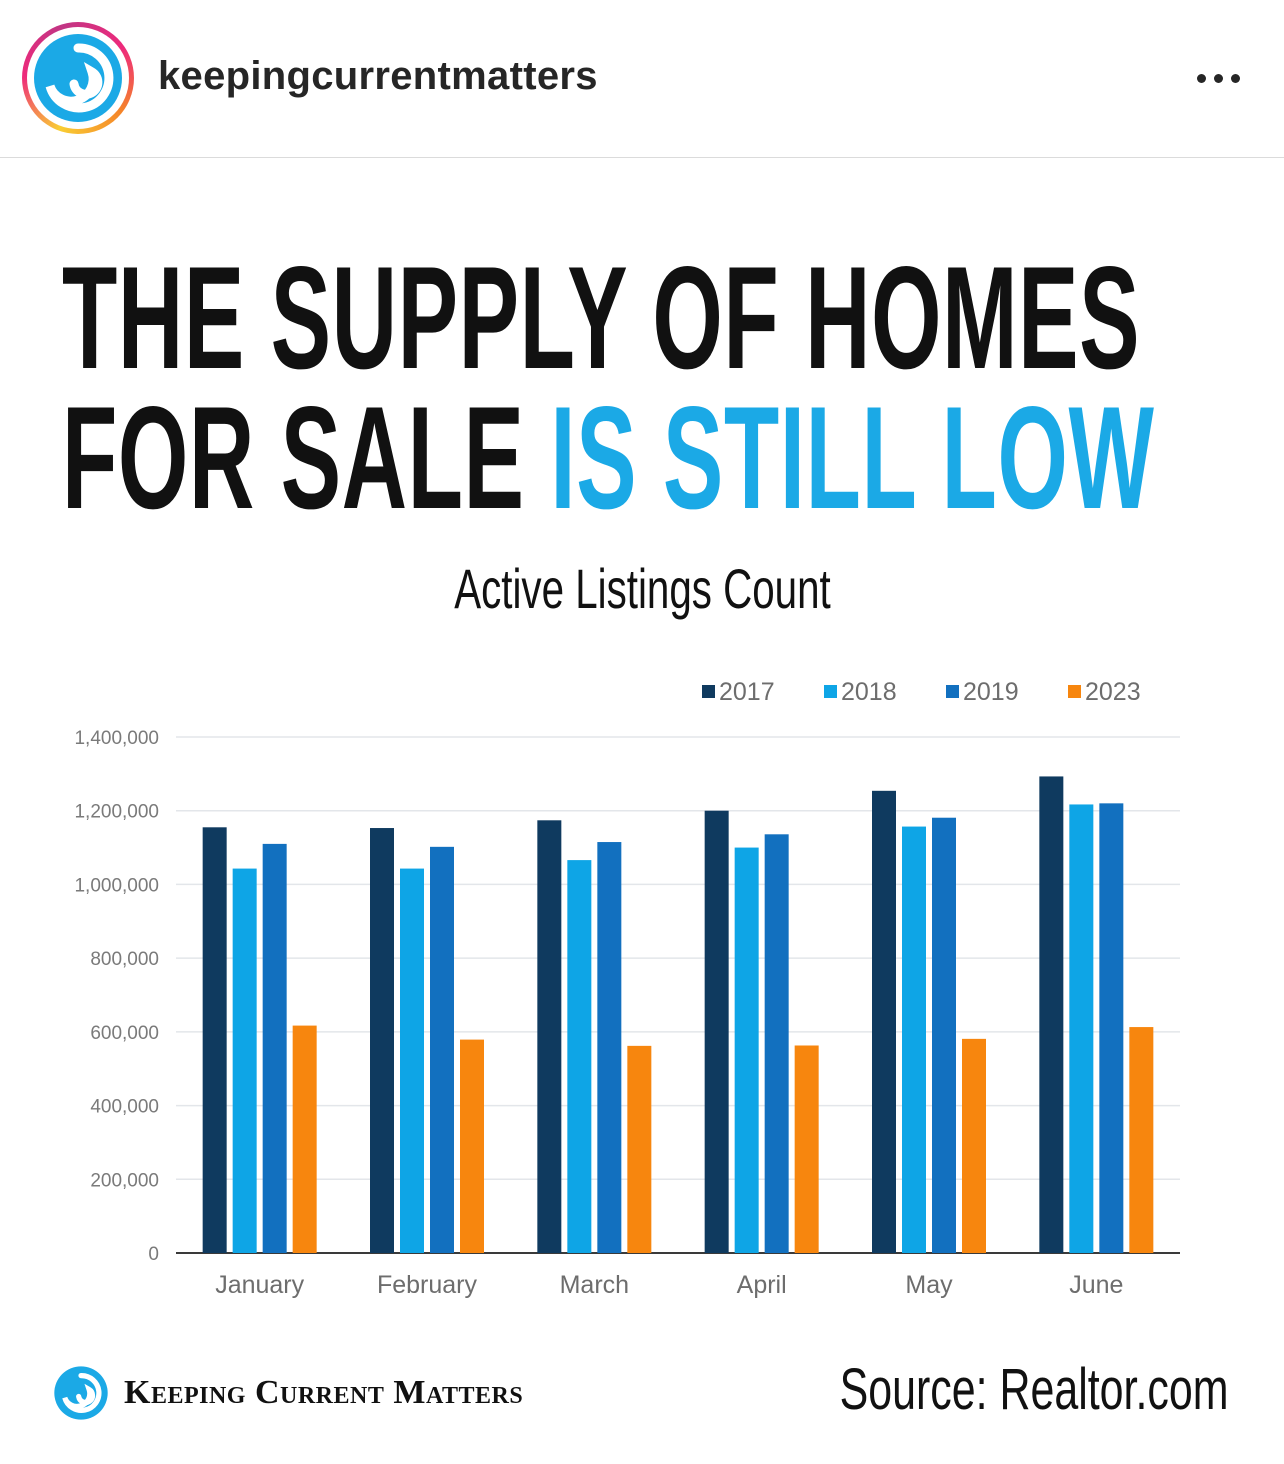  I want to click on bar-2017-june, so click(1051, 1014).